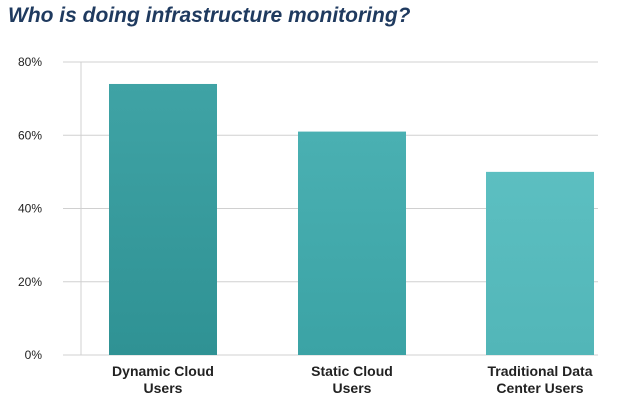  What do you see at coordinates (352, 371) in the screenshot?
I see `x-tick-label: Static Cloud` at bounding box center [352, 371].